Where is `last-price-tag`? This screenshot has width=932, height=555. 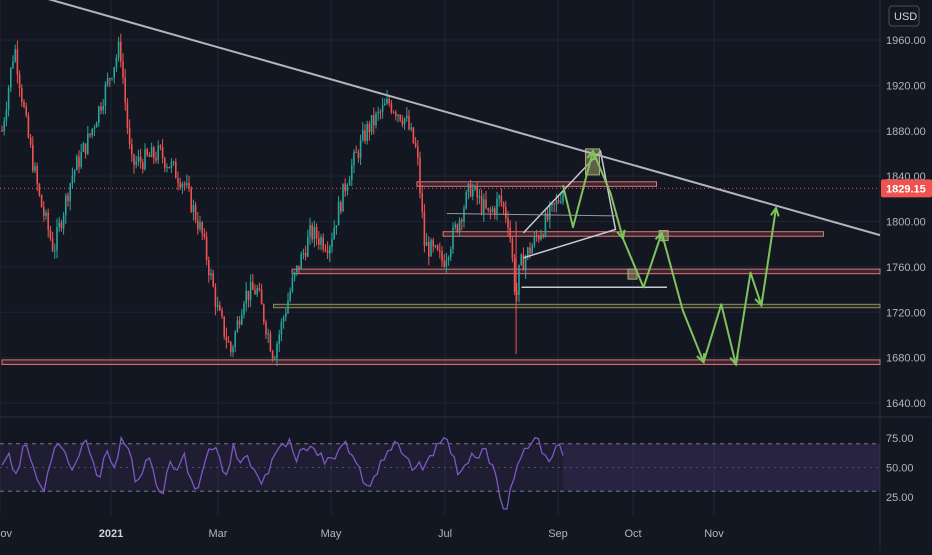
last-price-tag is located at coordinates (906, 188).